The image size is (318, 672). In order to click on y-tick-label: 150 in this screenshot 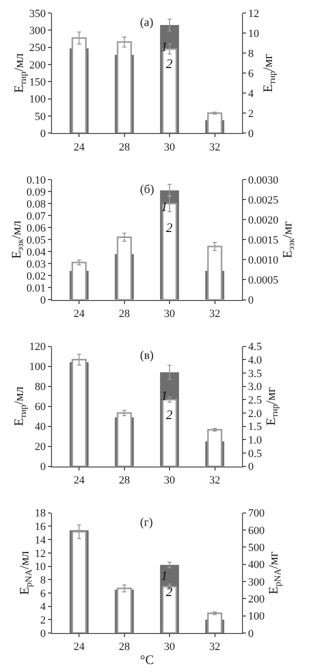, I will do `click(37, 82)`.